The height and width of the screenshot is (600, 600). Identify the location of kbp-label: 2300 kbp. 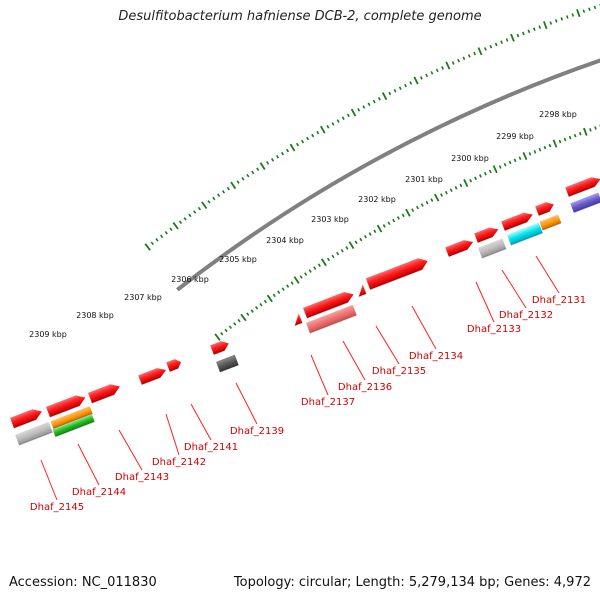
(470, 158).